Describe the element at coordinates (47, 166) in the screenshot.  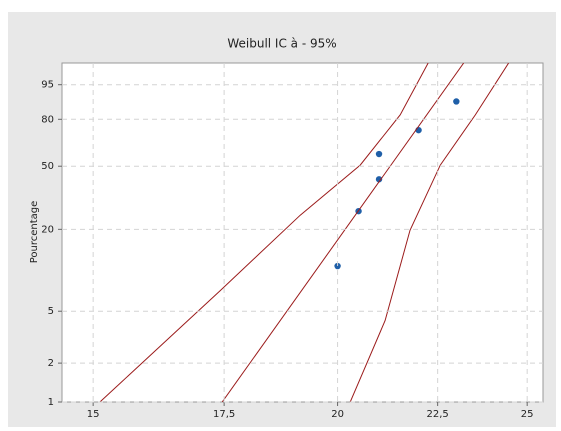
I see `y-tick-label: 50` at that location.